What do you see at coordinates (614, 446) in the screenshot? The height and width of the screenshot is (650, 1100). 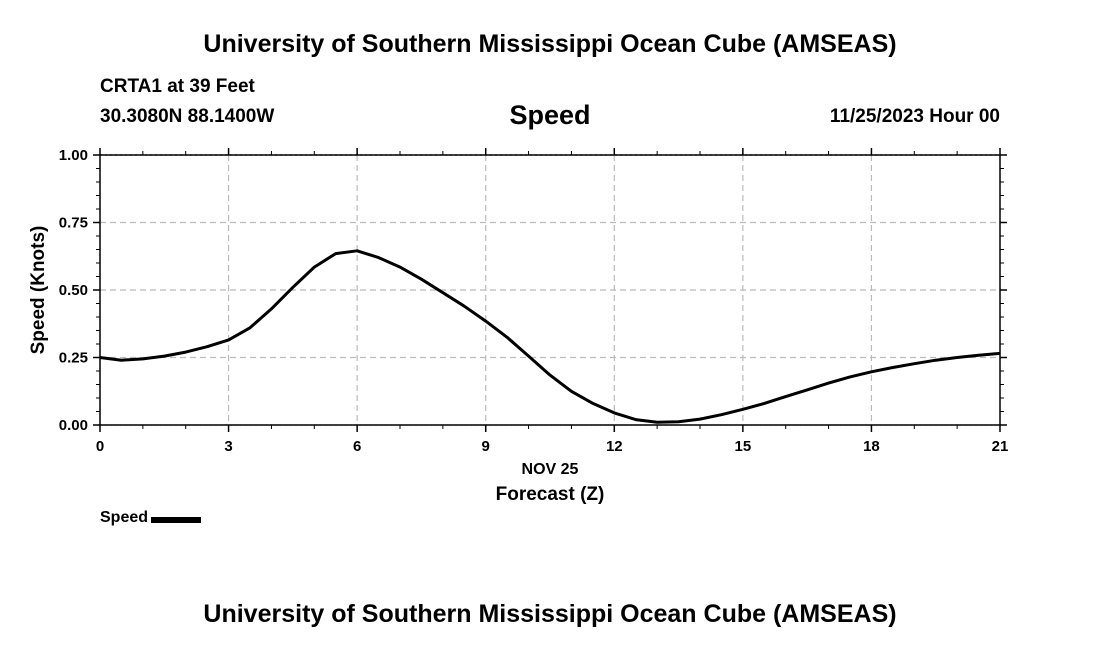 I see `x-tick-label: 12` at bounding box center [614, 446].